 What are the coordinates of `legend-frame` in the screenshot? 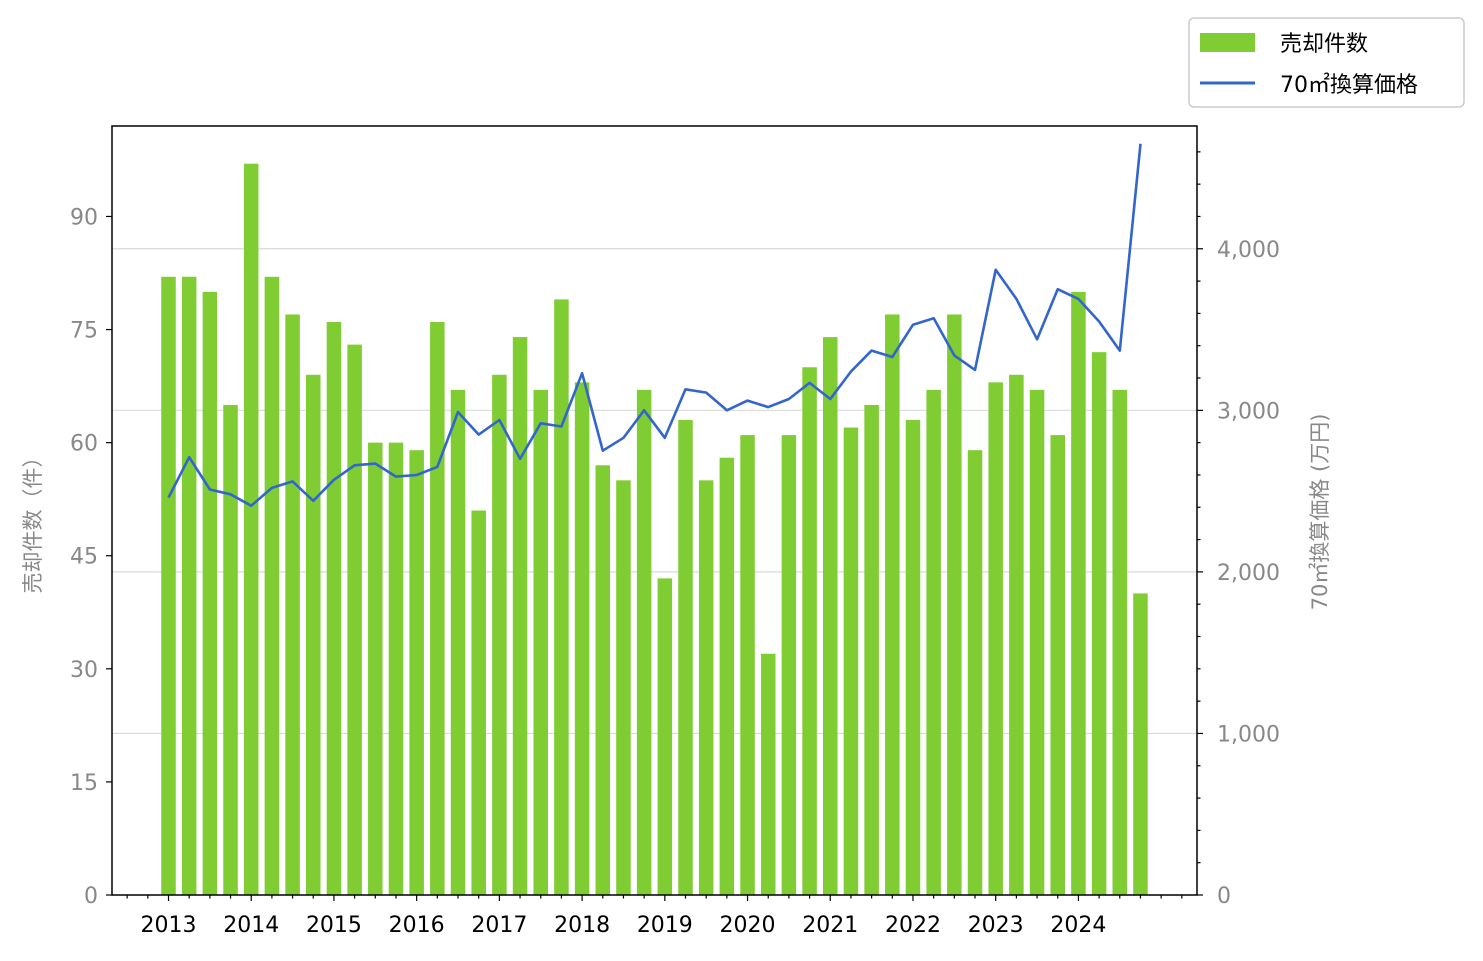 It's located at (1326, 62).